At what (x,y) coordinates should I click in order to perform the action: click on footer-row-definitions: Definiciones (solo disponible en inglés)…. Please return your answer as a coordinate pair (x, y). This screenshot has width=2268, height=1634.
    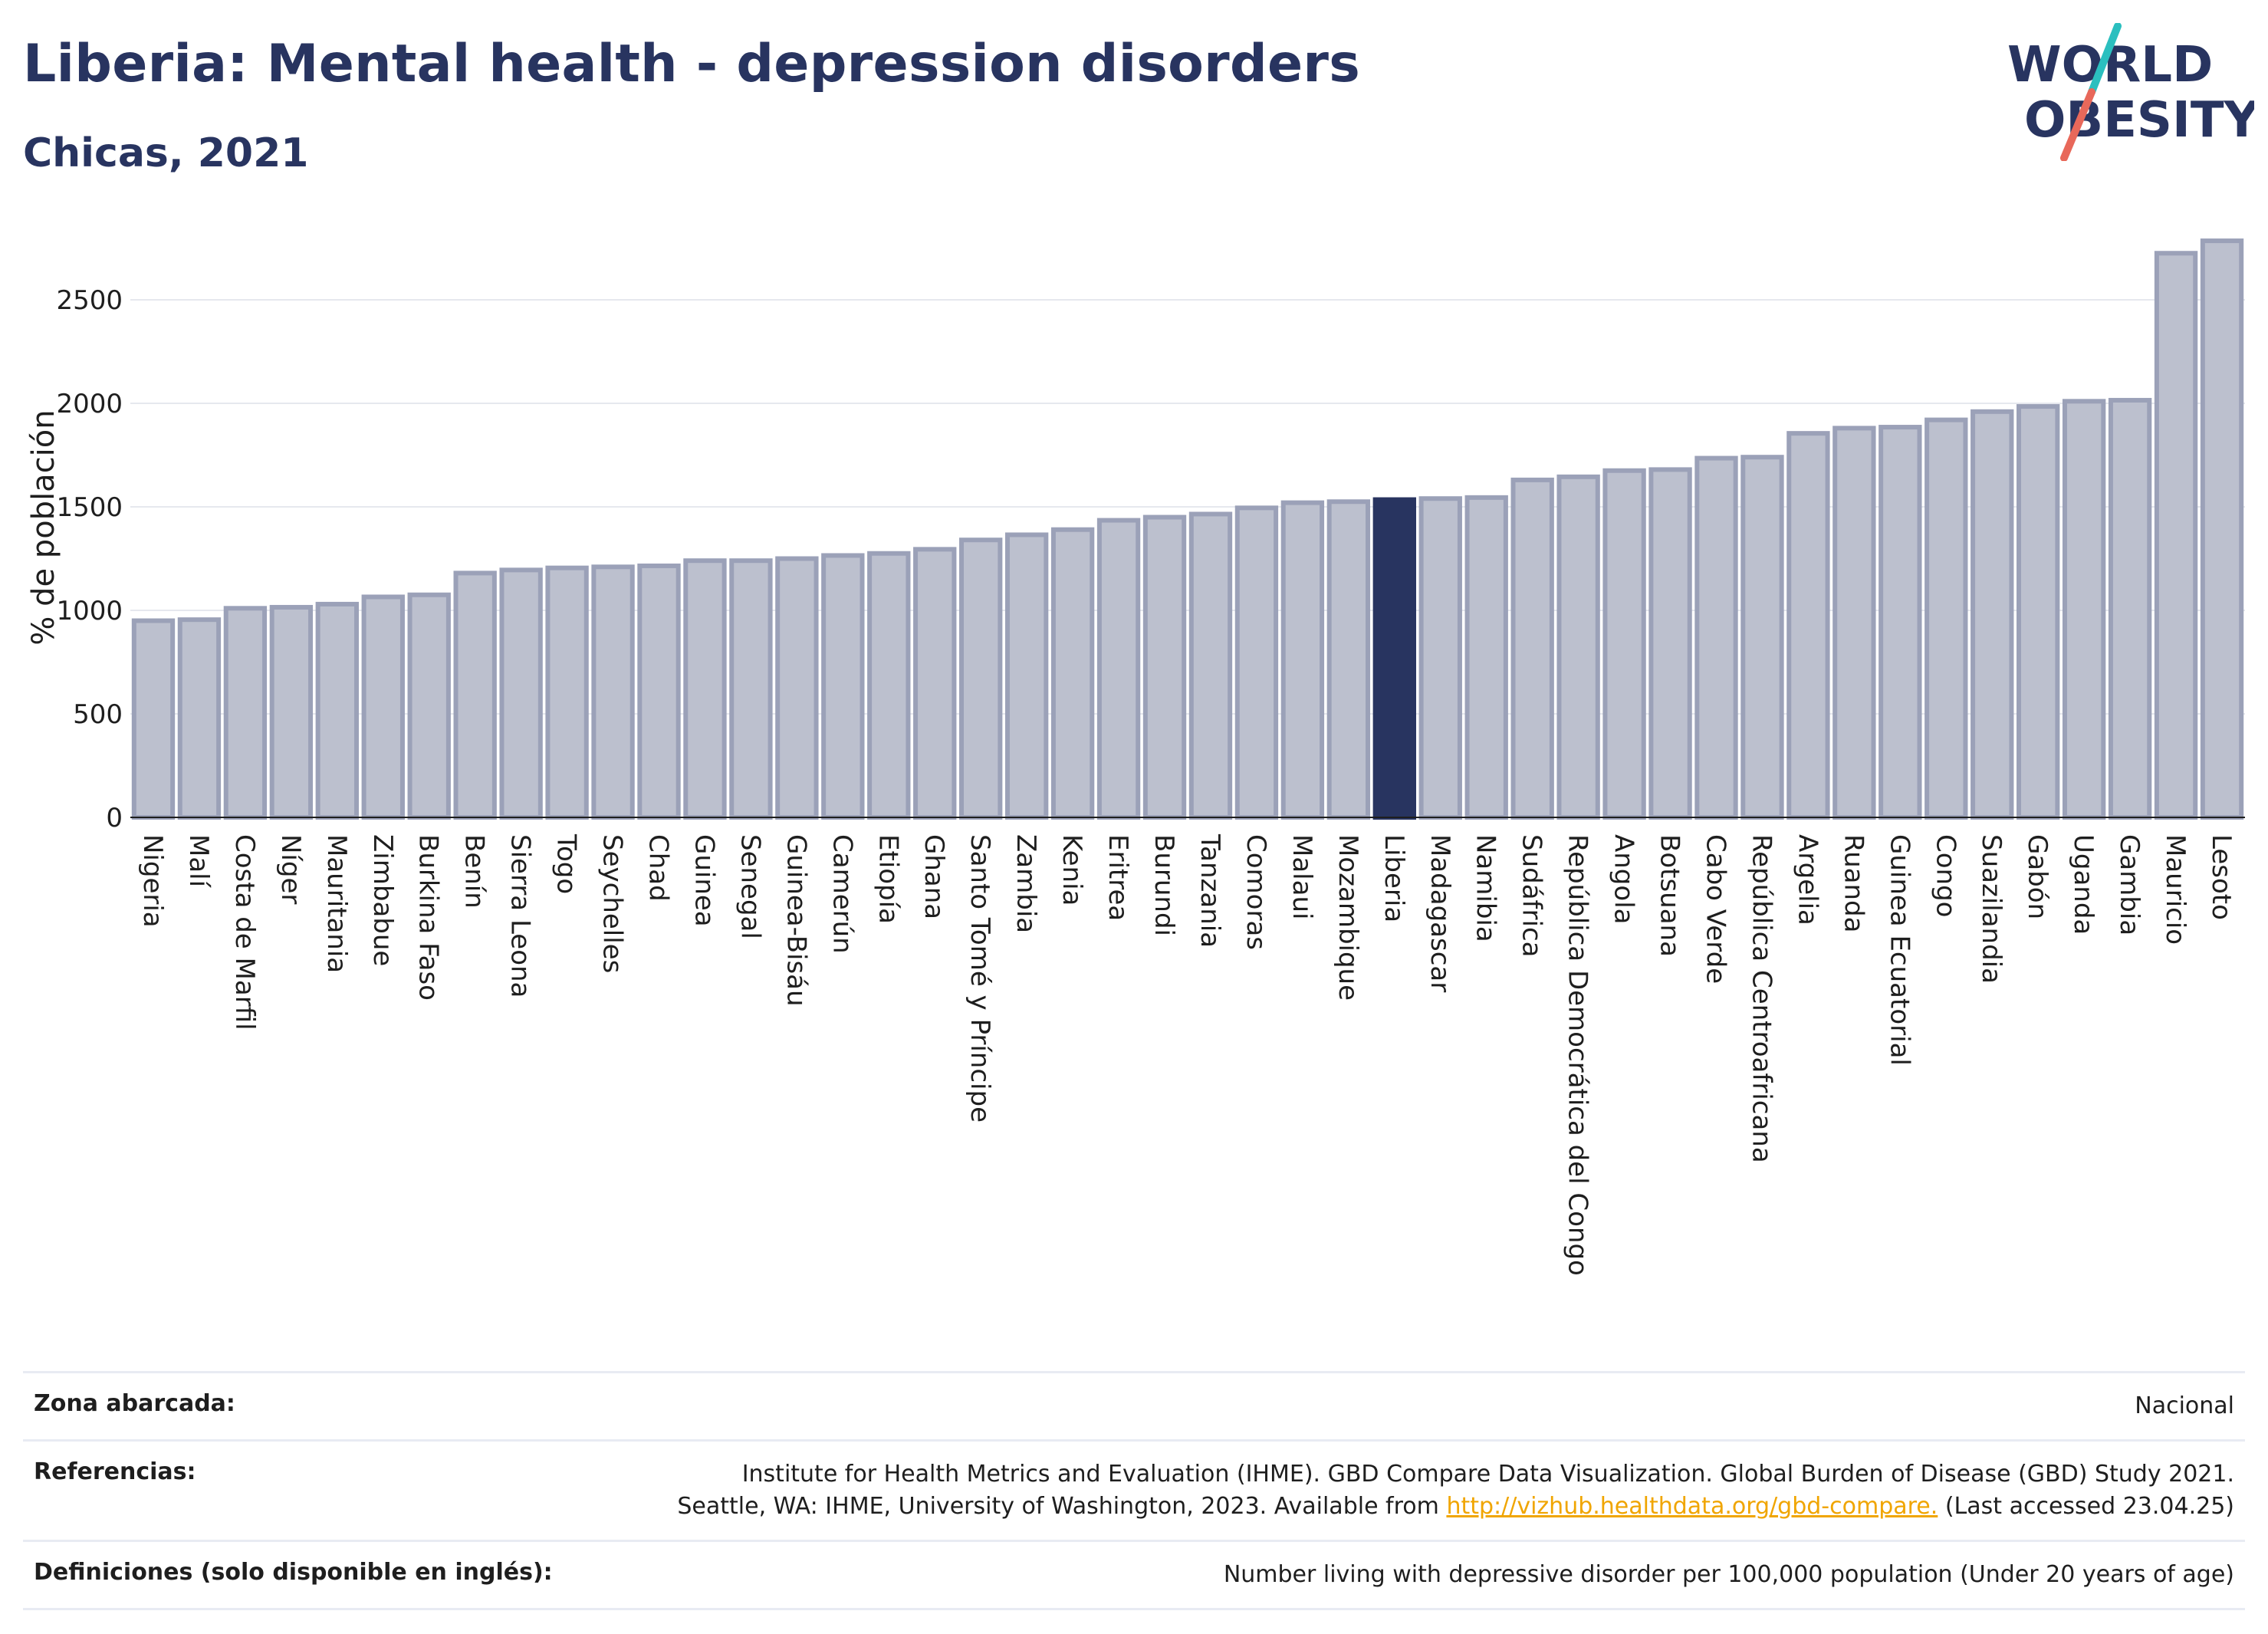
    Looking at the image, I should click on (1134, 1575).